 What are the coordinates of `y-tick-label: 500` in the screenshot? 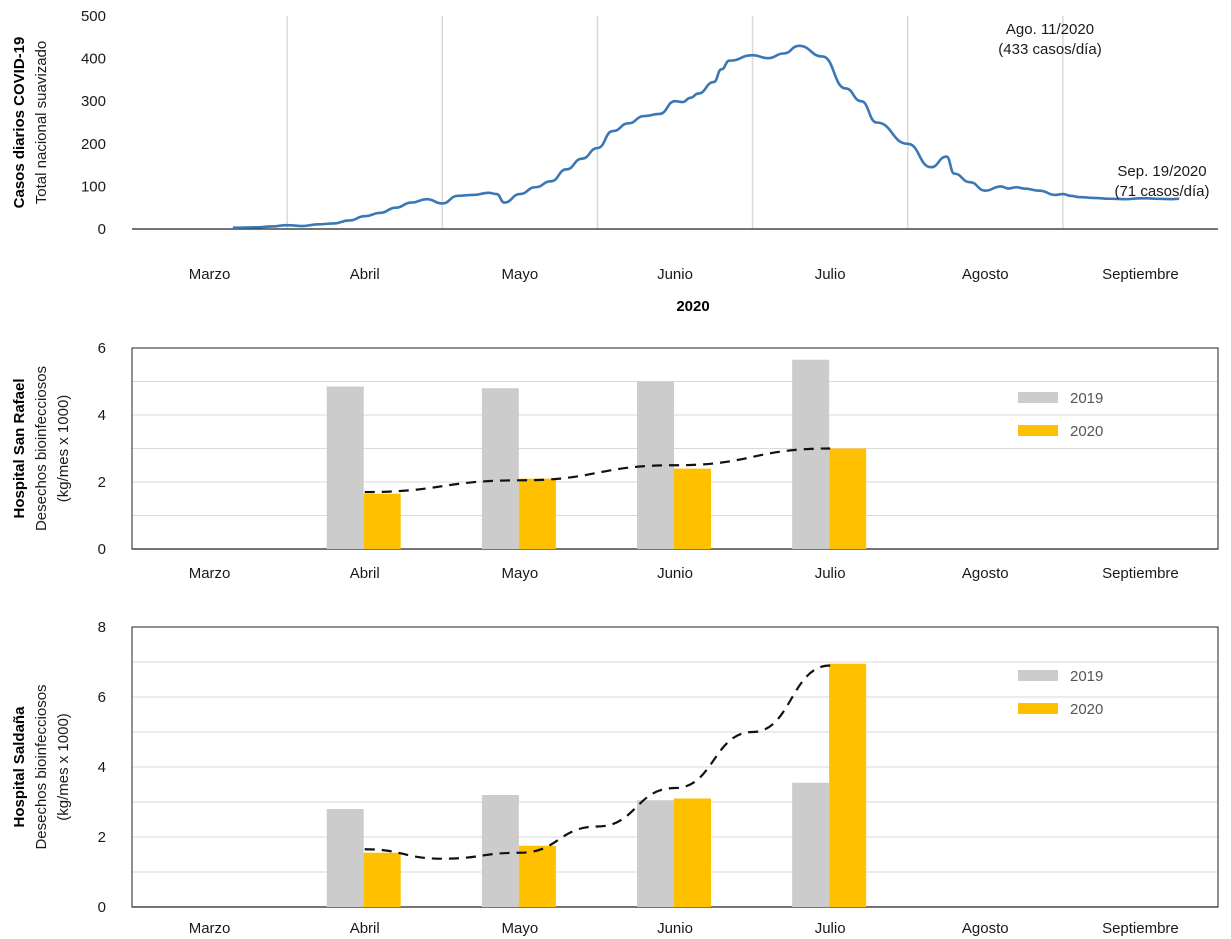 It's located at (93, 16).